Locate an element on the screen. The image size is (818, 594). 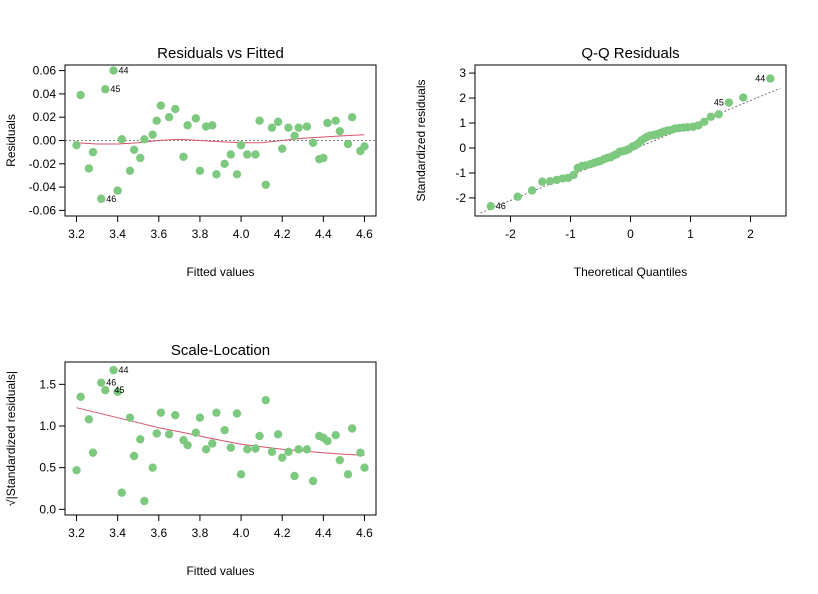
rvf-xtick-label: 4.0 is located at coordinates (241, 234).